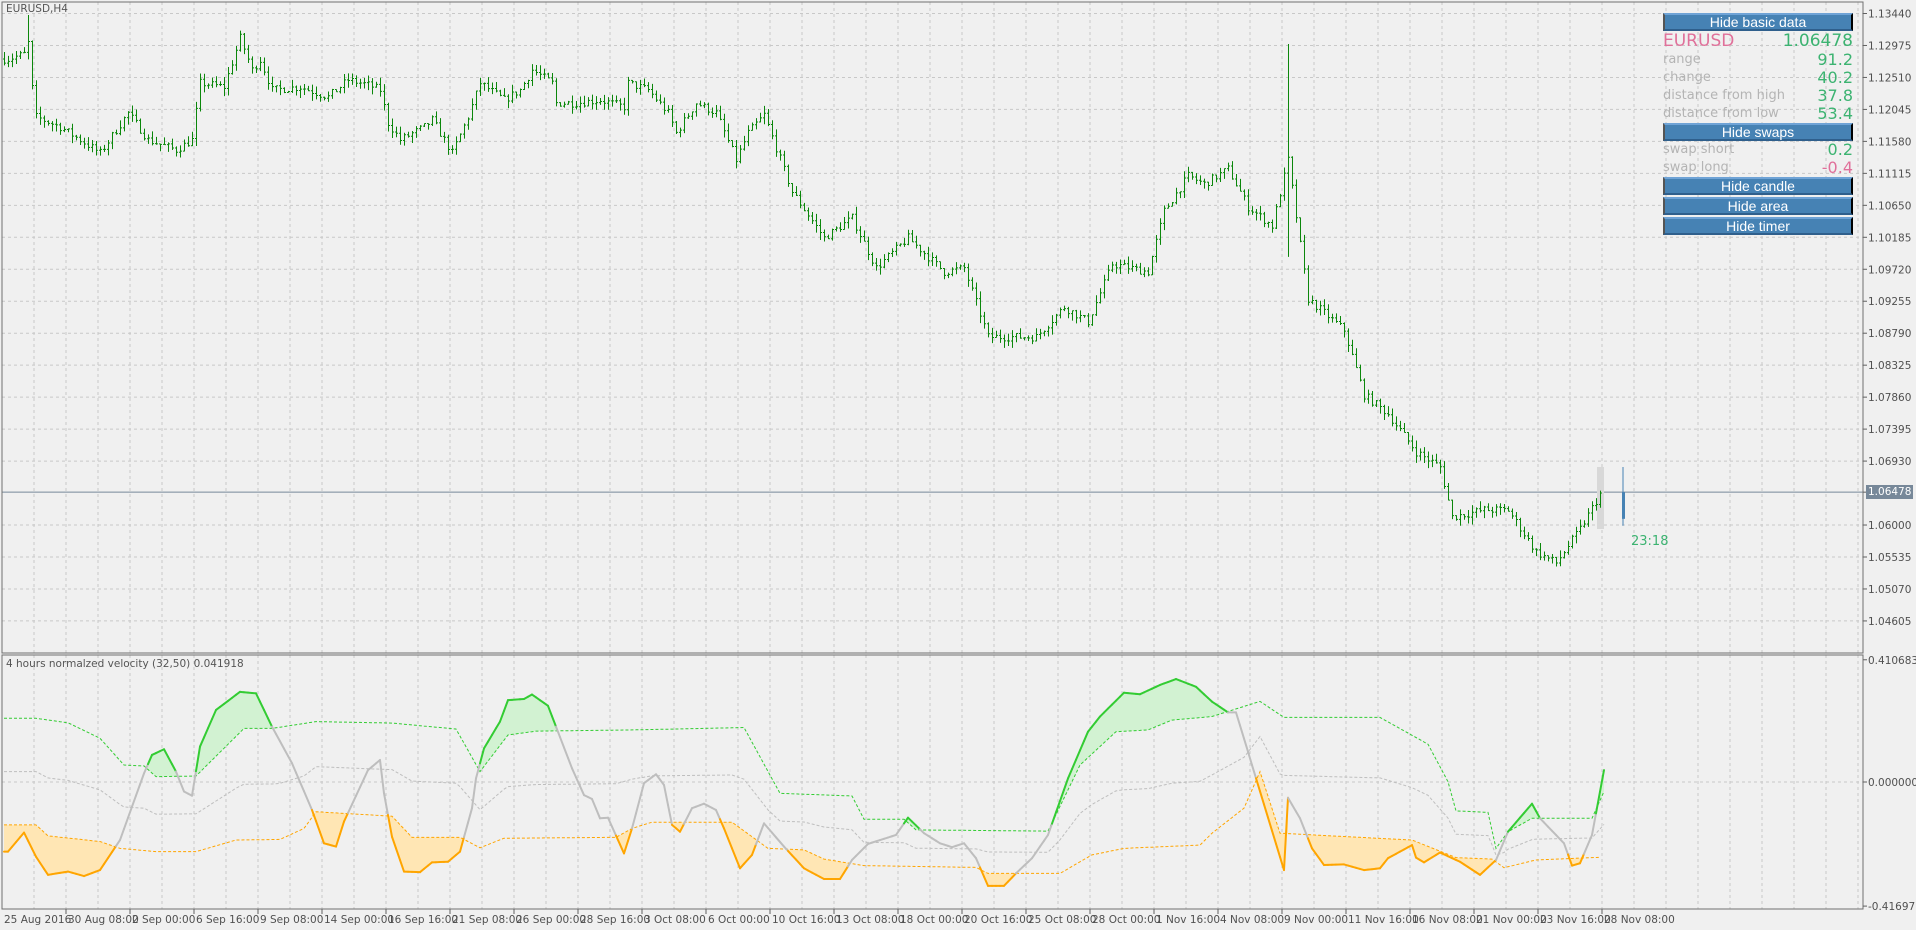  What do you see at coordinates (1682, 59) in the screenshot?
I see `range-label: range` at bounding box center [1682, 59].